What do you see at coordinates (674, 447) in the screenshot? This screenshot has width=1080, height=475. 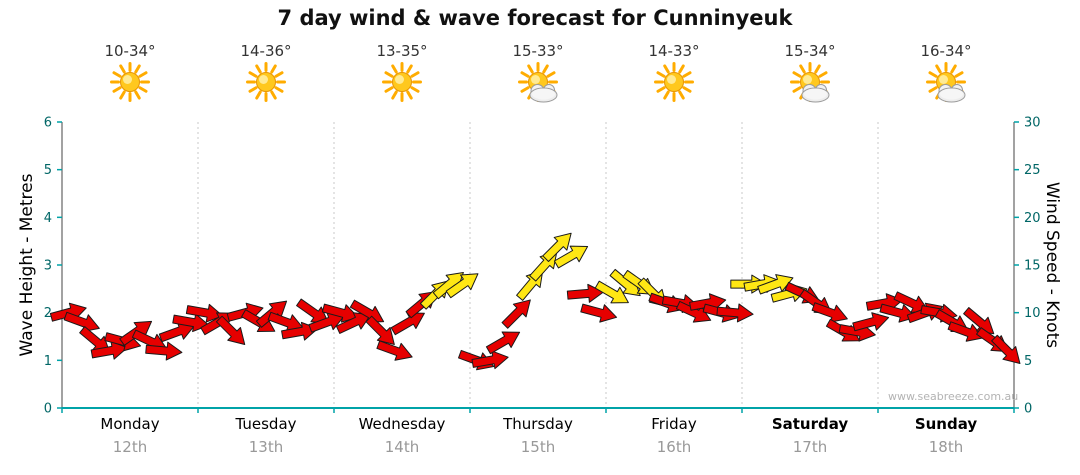 I see `day-date-friday: 16th` at bounding box center [674, 447].